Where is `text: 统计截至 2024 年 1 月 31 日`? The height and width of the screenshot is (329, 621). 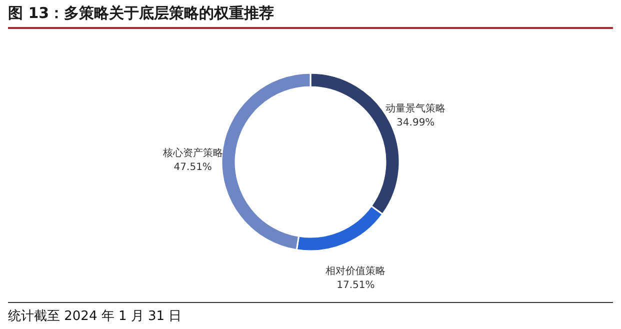
text: 统计截至 2024 年 1 月 31 日 is located at coordinates (310, 313).